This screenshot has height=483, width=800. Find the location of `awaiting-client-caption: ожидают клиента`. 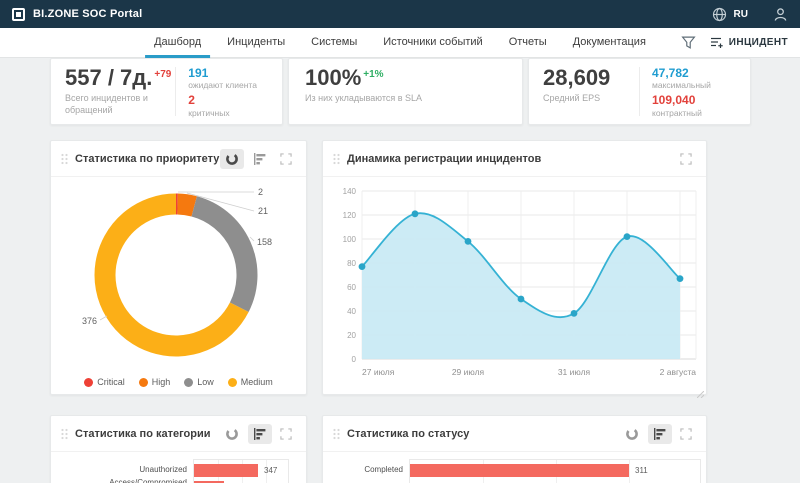

awaiting-client-caption: ожидают клиента is located at coordinates (222, 85).